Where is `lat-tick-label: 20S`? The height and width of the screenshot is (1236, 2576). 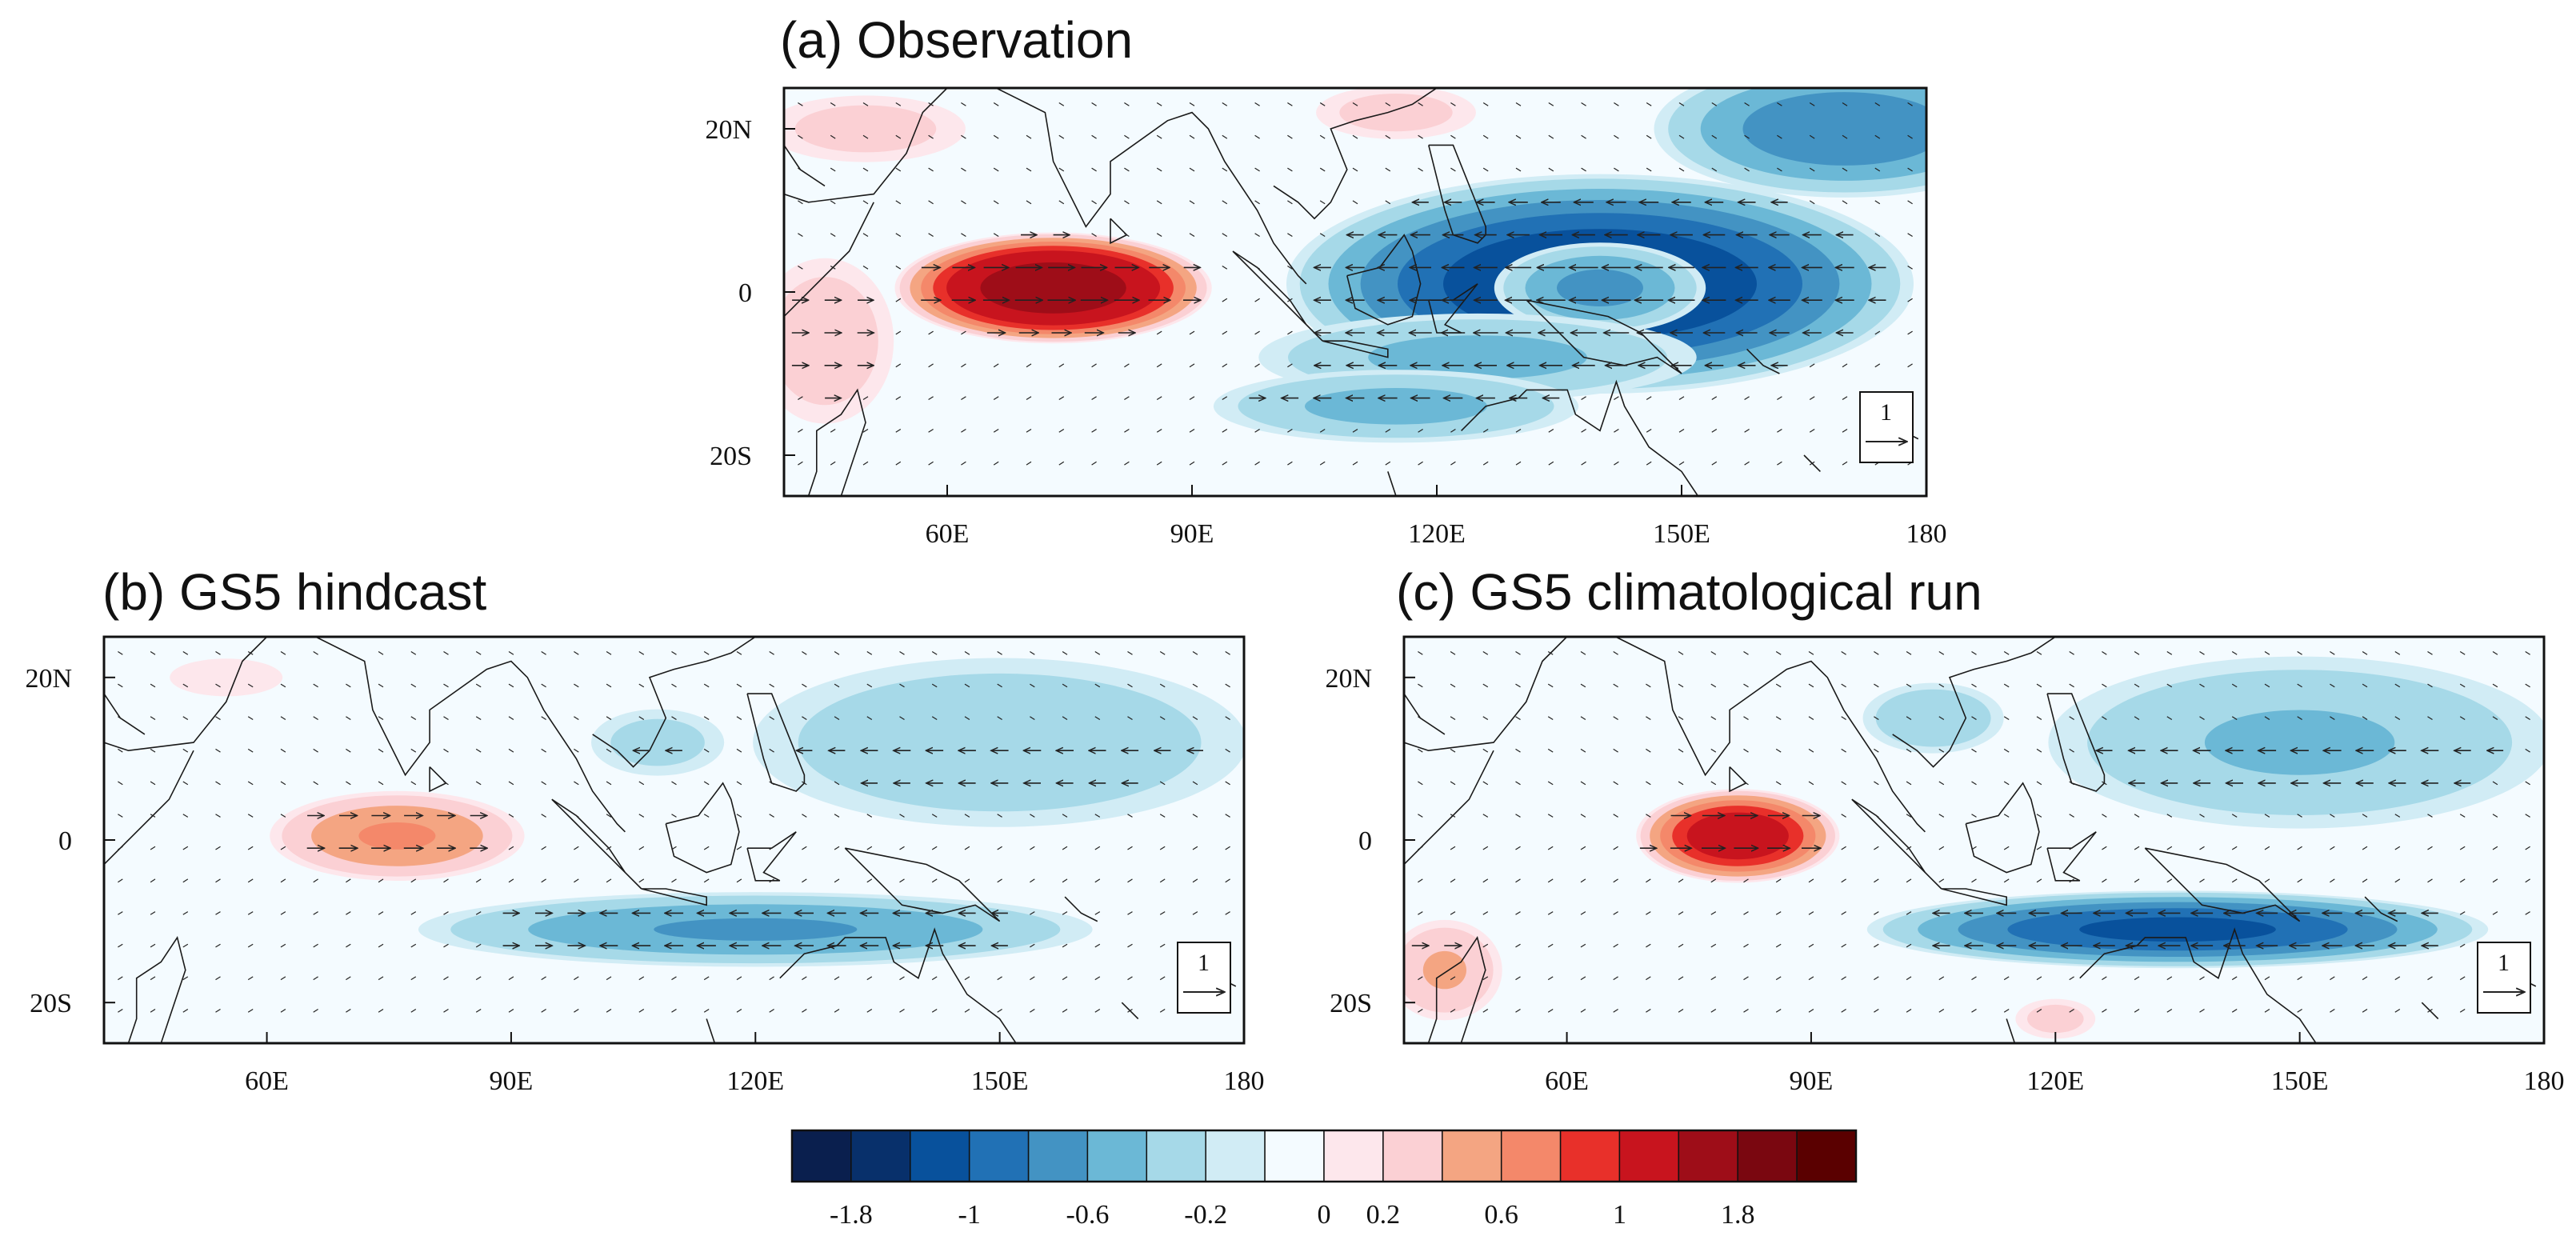 lat-tick-label: 20S is located at coordinates (731, 456).